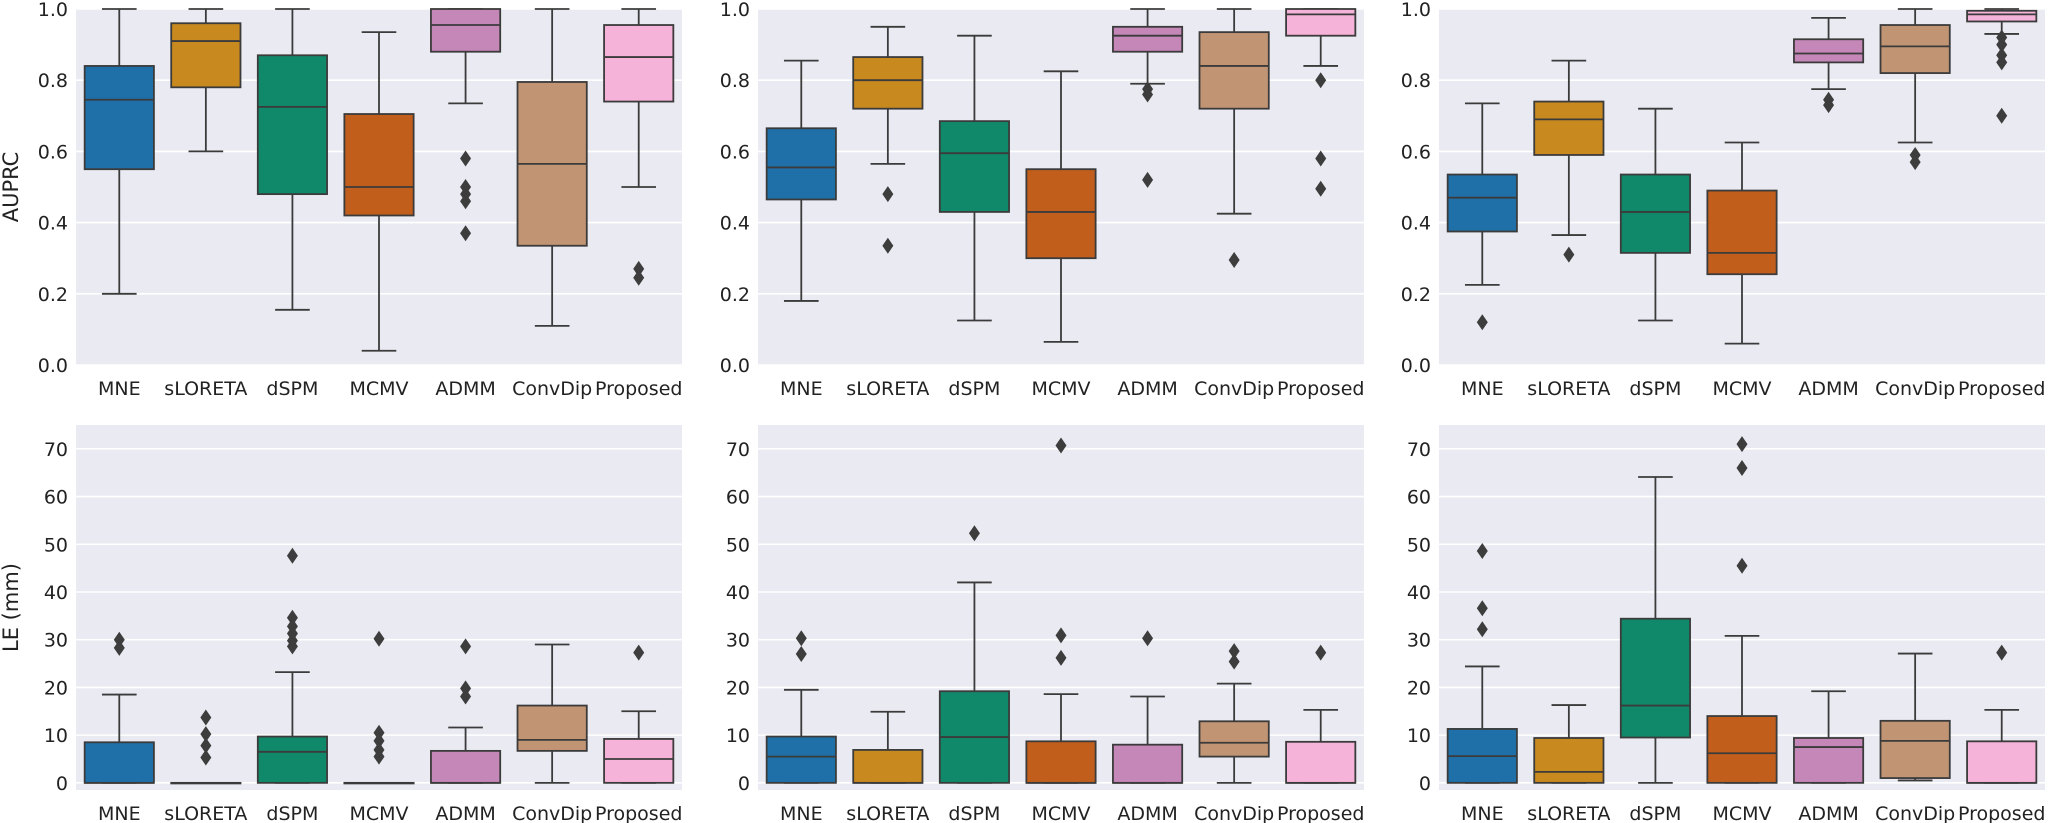 This screenshot has height=823, width=2048. Describe the element at coordinates (1915, 49) in the screenshot. I see `box-convdip` at that location.